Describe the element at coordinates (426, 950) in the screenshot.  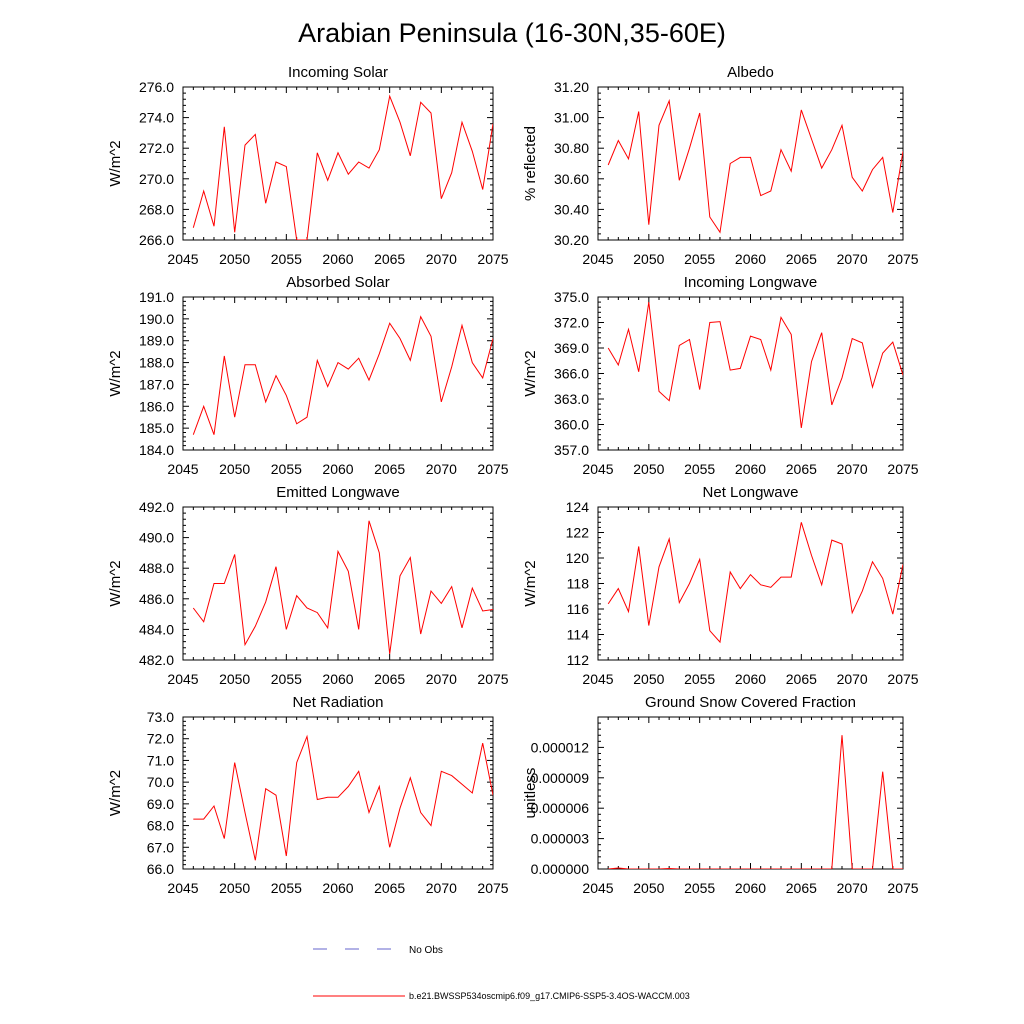
I see `legend-no-obs-label: No Obs` at that location.